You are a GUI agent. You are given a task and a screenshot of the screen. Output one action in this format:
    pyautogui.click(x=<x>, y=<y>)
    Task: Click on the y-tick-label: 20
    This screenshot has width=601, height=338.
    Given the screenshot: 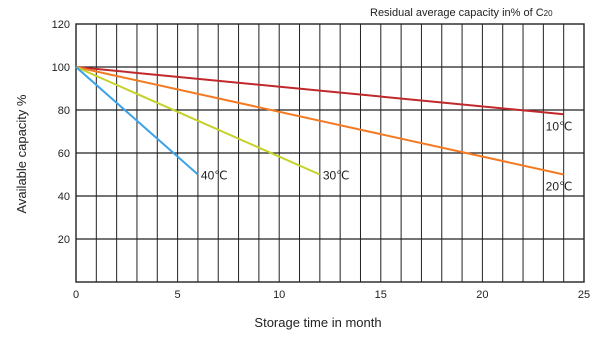 What is the action you would take?
    pyautogui.click(x=64, y=240)
    